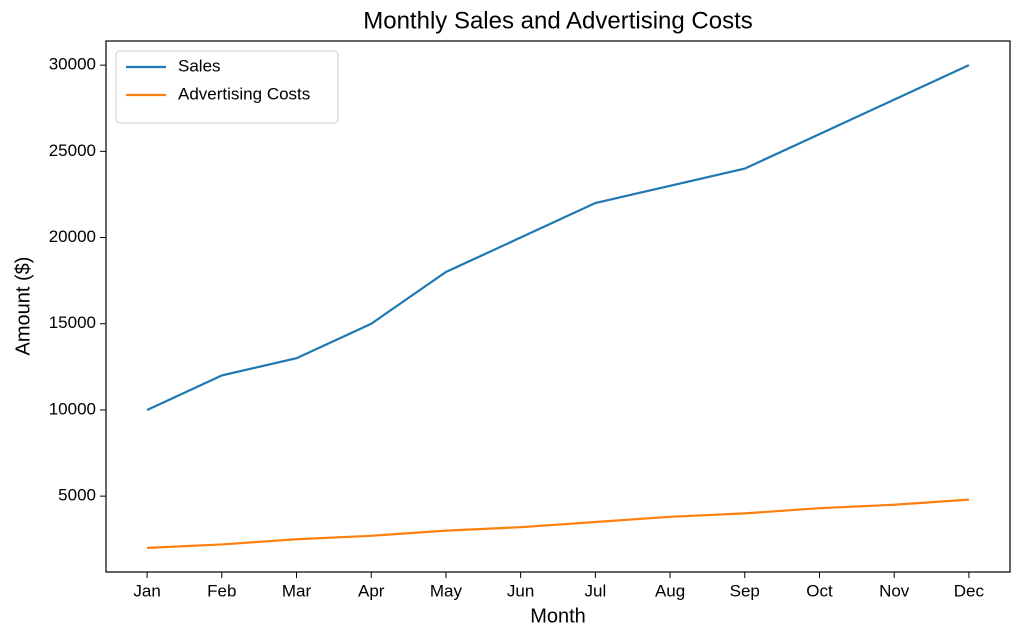  I want to click on legend: Sales Advertising Costs, so click(227, 87).